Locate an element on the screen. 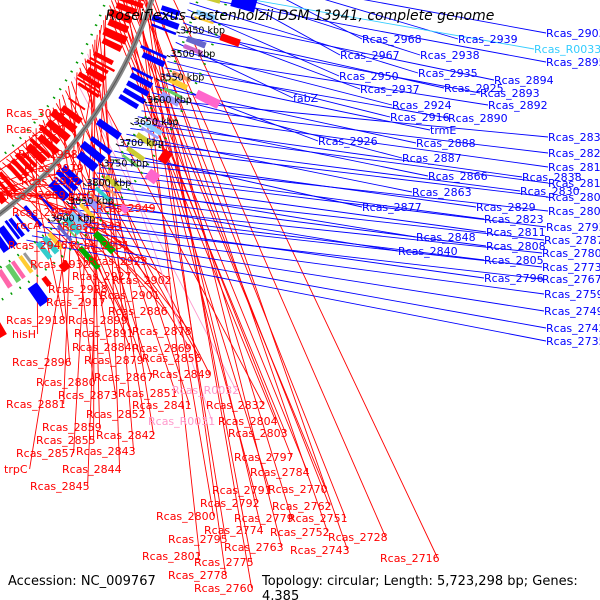  right-gene-label: Rcas_2808 is located at coordinates (516, 246).